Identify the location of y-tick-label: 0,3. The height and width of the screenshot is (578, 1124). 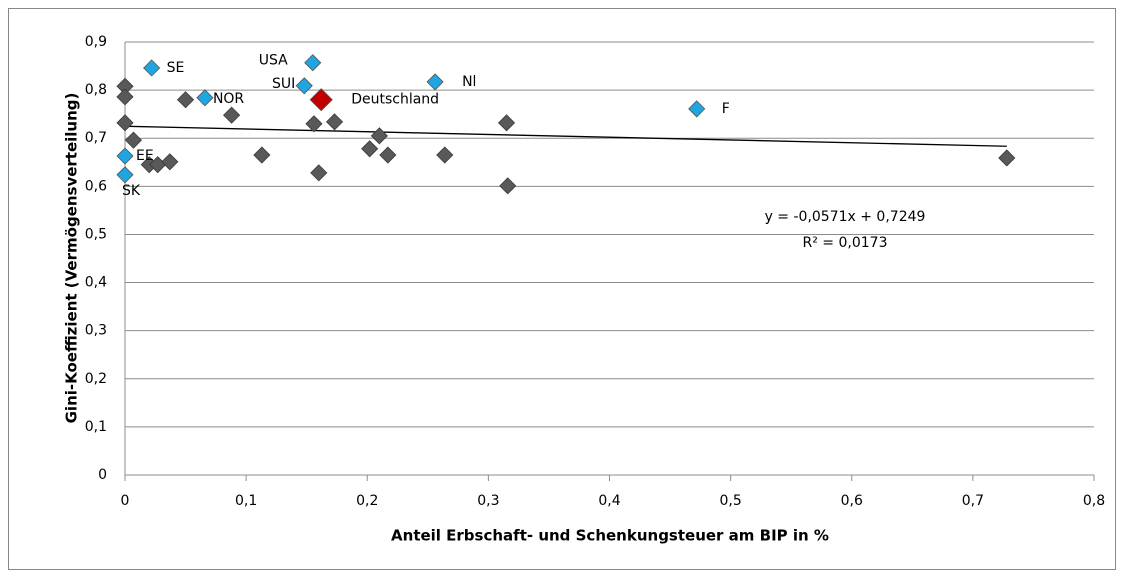
(96, 331).